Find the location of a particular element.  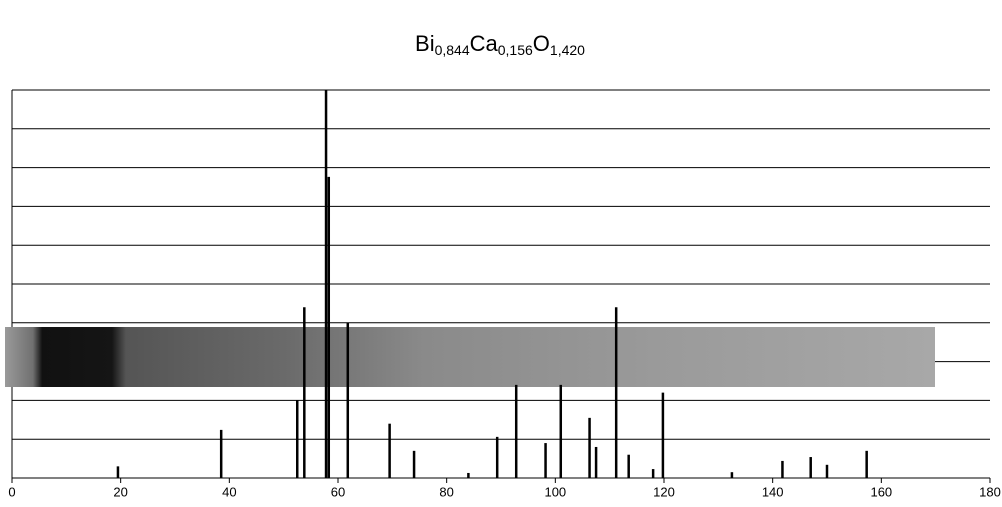

x-tick-label: 120 is located at coordinates (664, 491).